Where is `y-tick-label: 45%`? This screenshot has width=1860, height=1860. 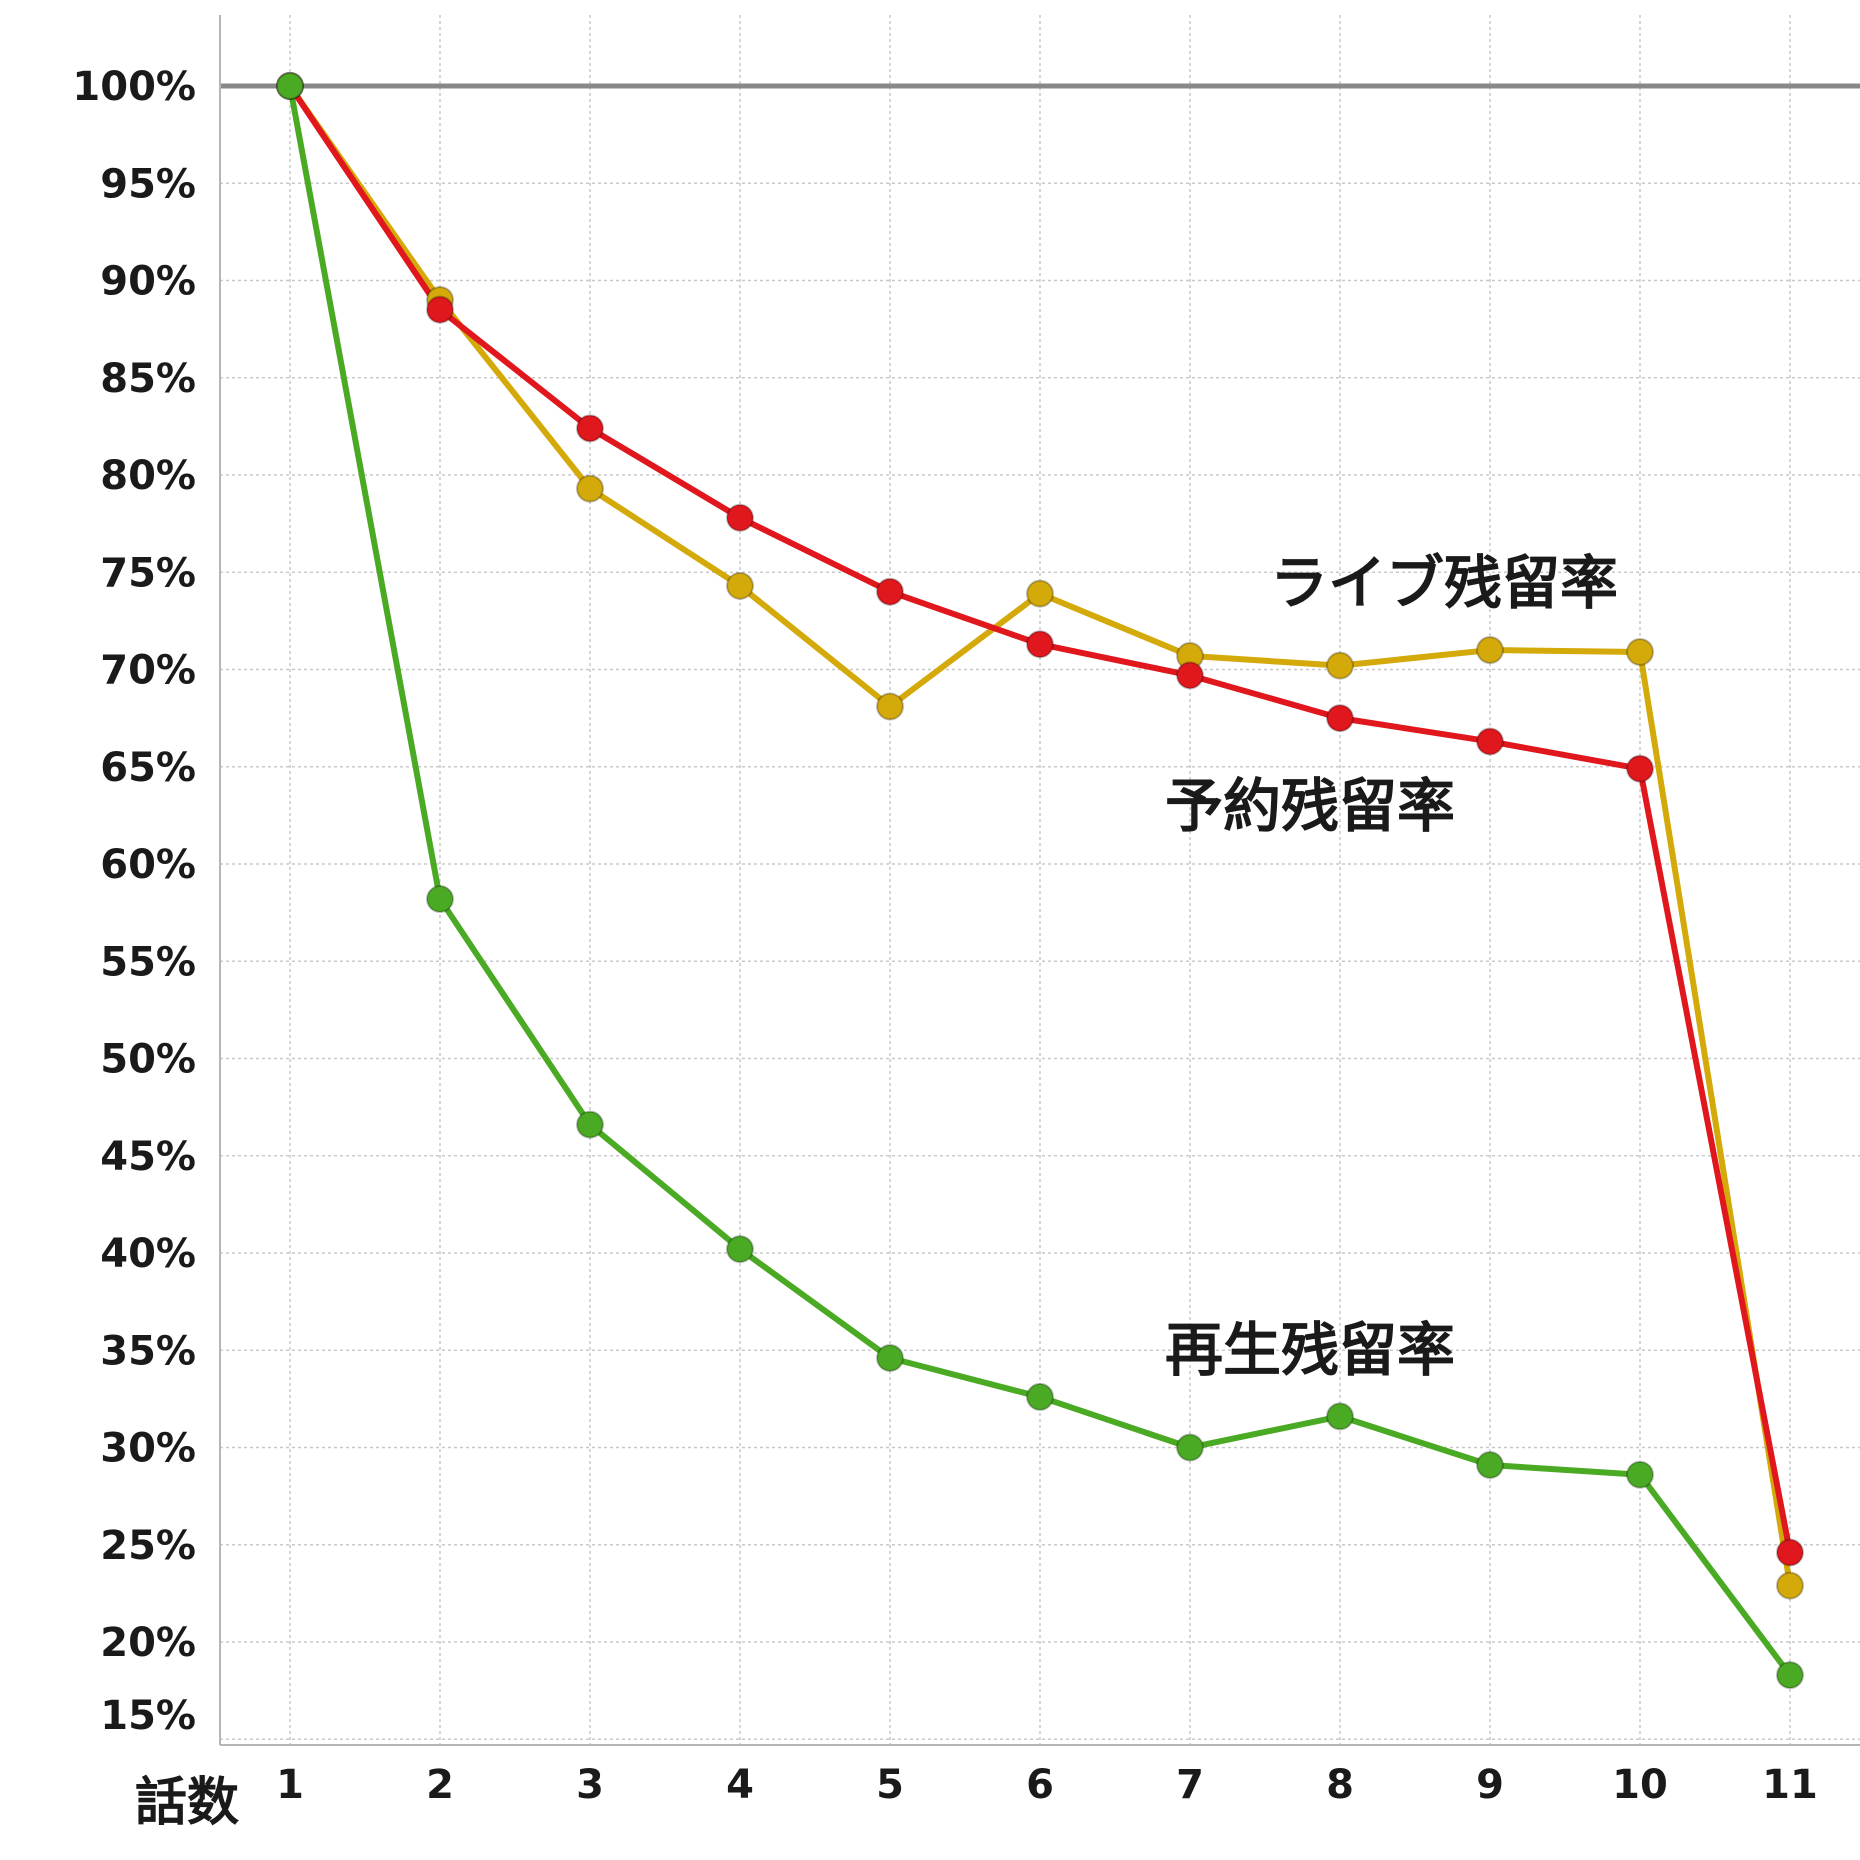
y-tick-label: 45% is located at coordinates (148, 1157).